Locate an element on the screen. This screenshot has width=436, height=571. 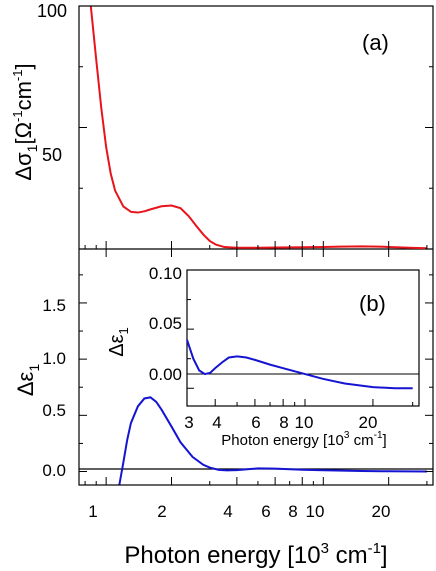
panel-a-ytick-100: 100 is located at coordinates (52, 11).